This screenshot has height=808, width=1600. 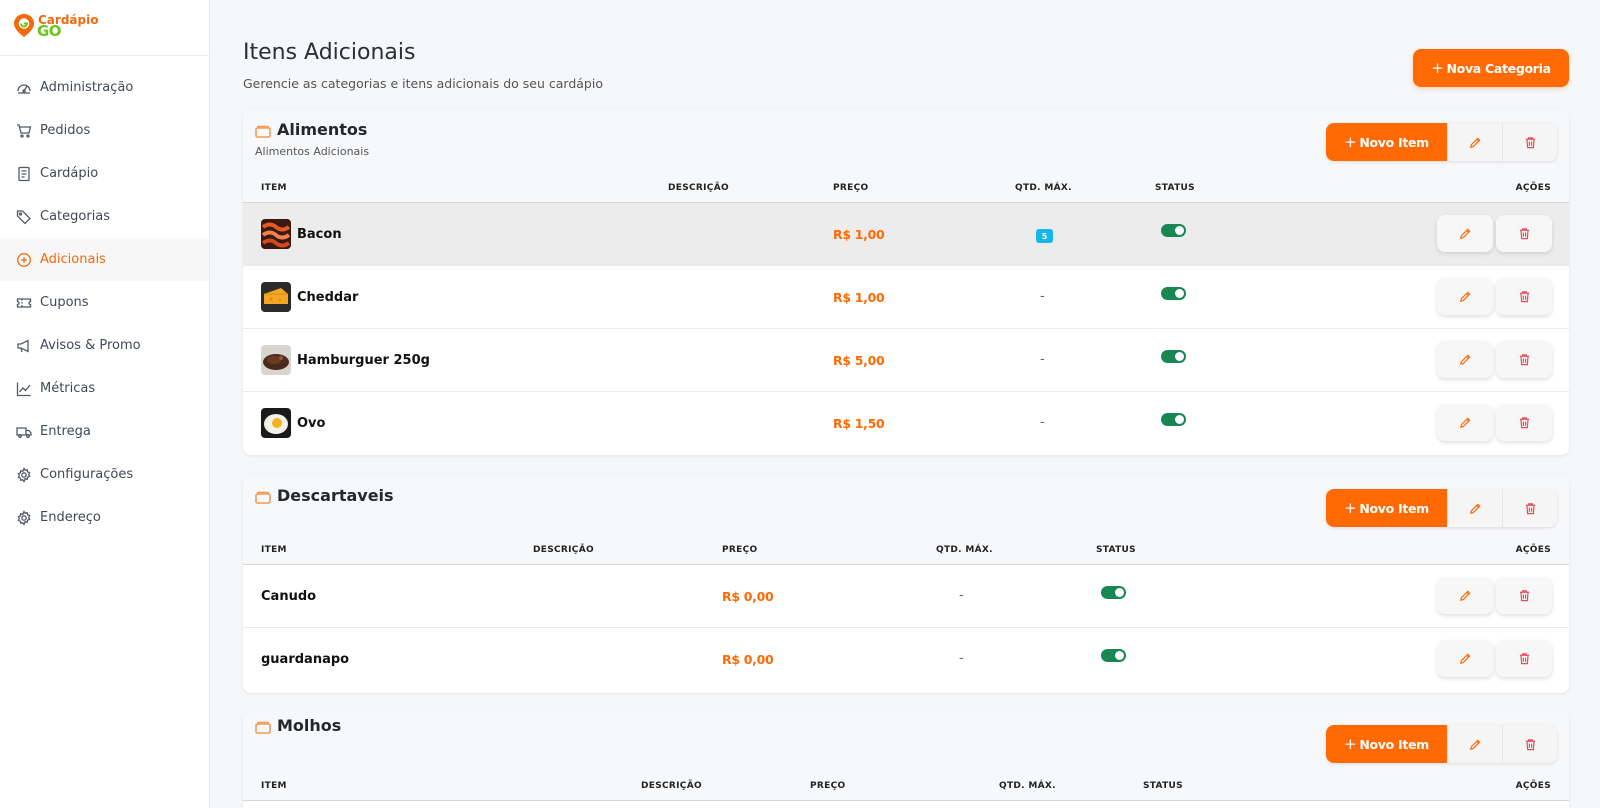 I want to click on new-category-label: Nova Categoria, so click(x=1499, y=68).